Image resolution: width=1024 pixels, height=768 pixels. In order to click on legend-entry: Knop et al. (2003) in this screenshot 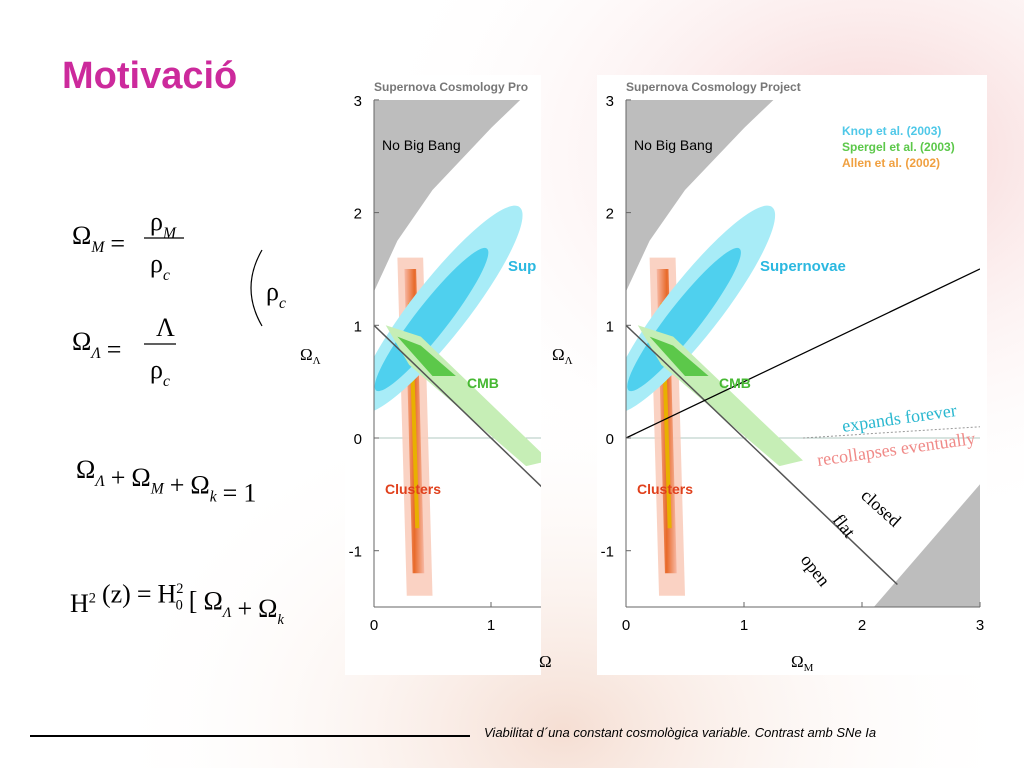, I will do `click(891, 131)`.